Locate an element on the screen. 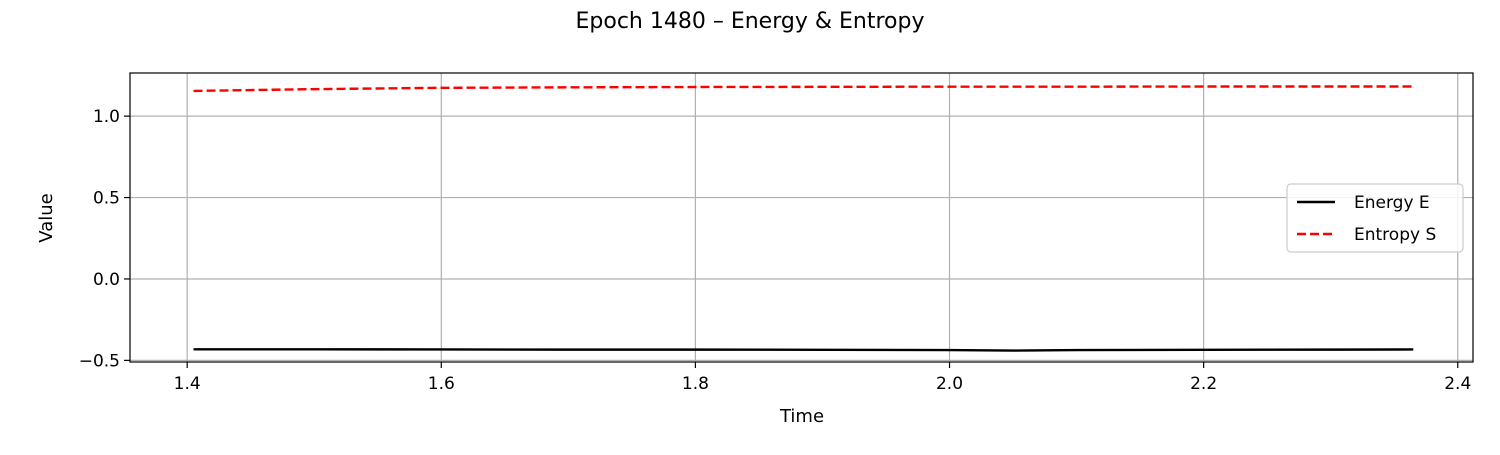  x-tick-label: 1.4 is located at coordinates (187, 384).